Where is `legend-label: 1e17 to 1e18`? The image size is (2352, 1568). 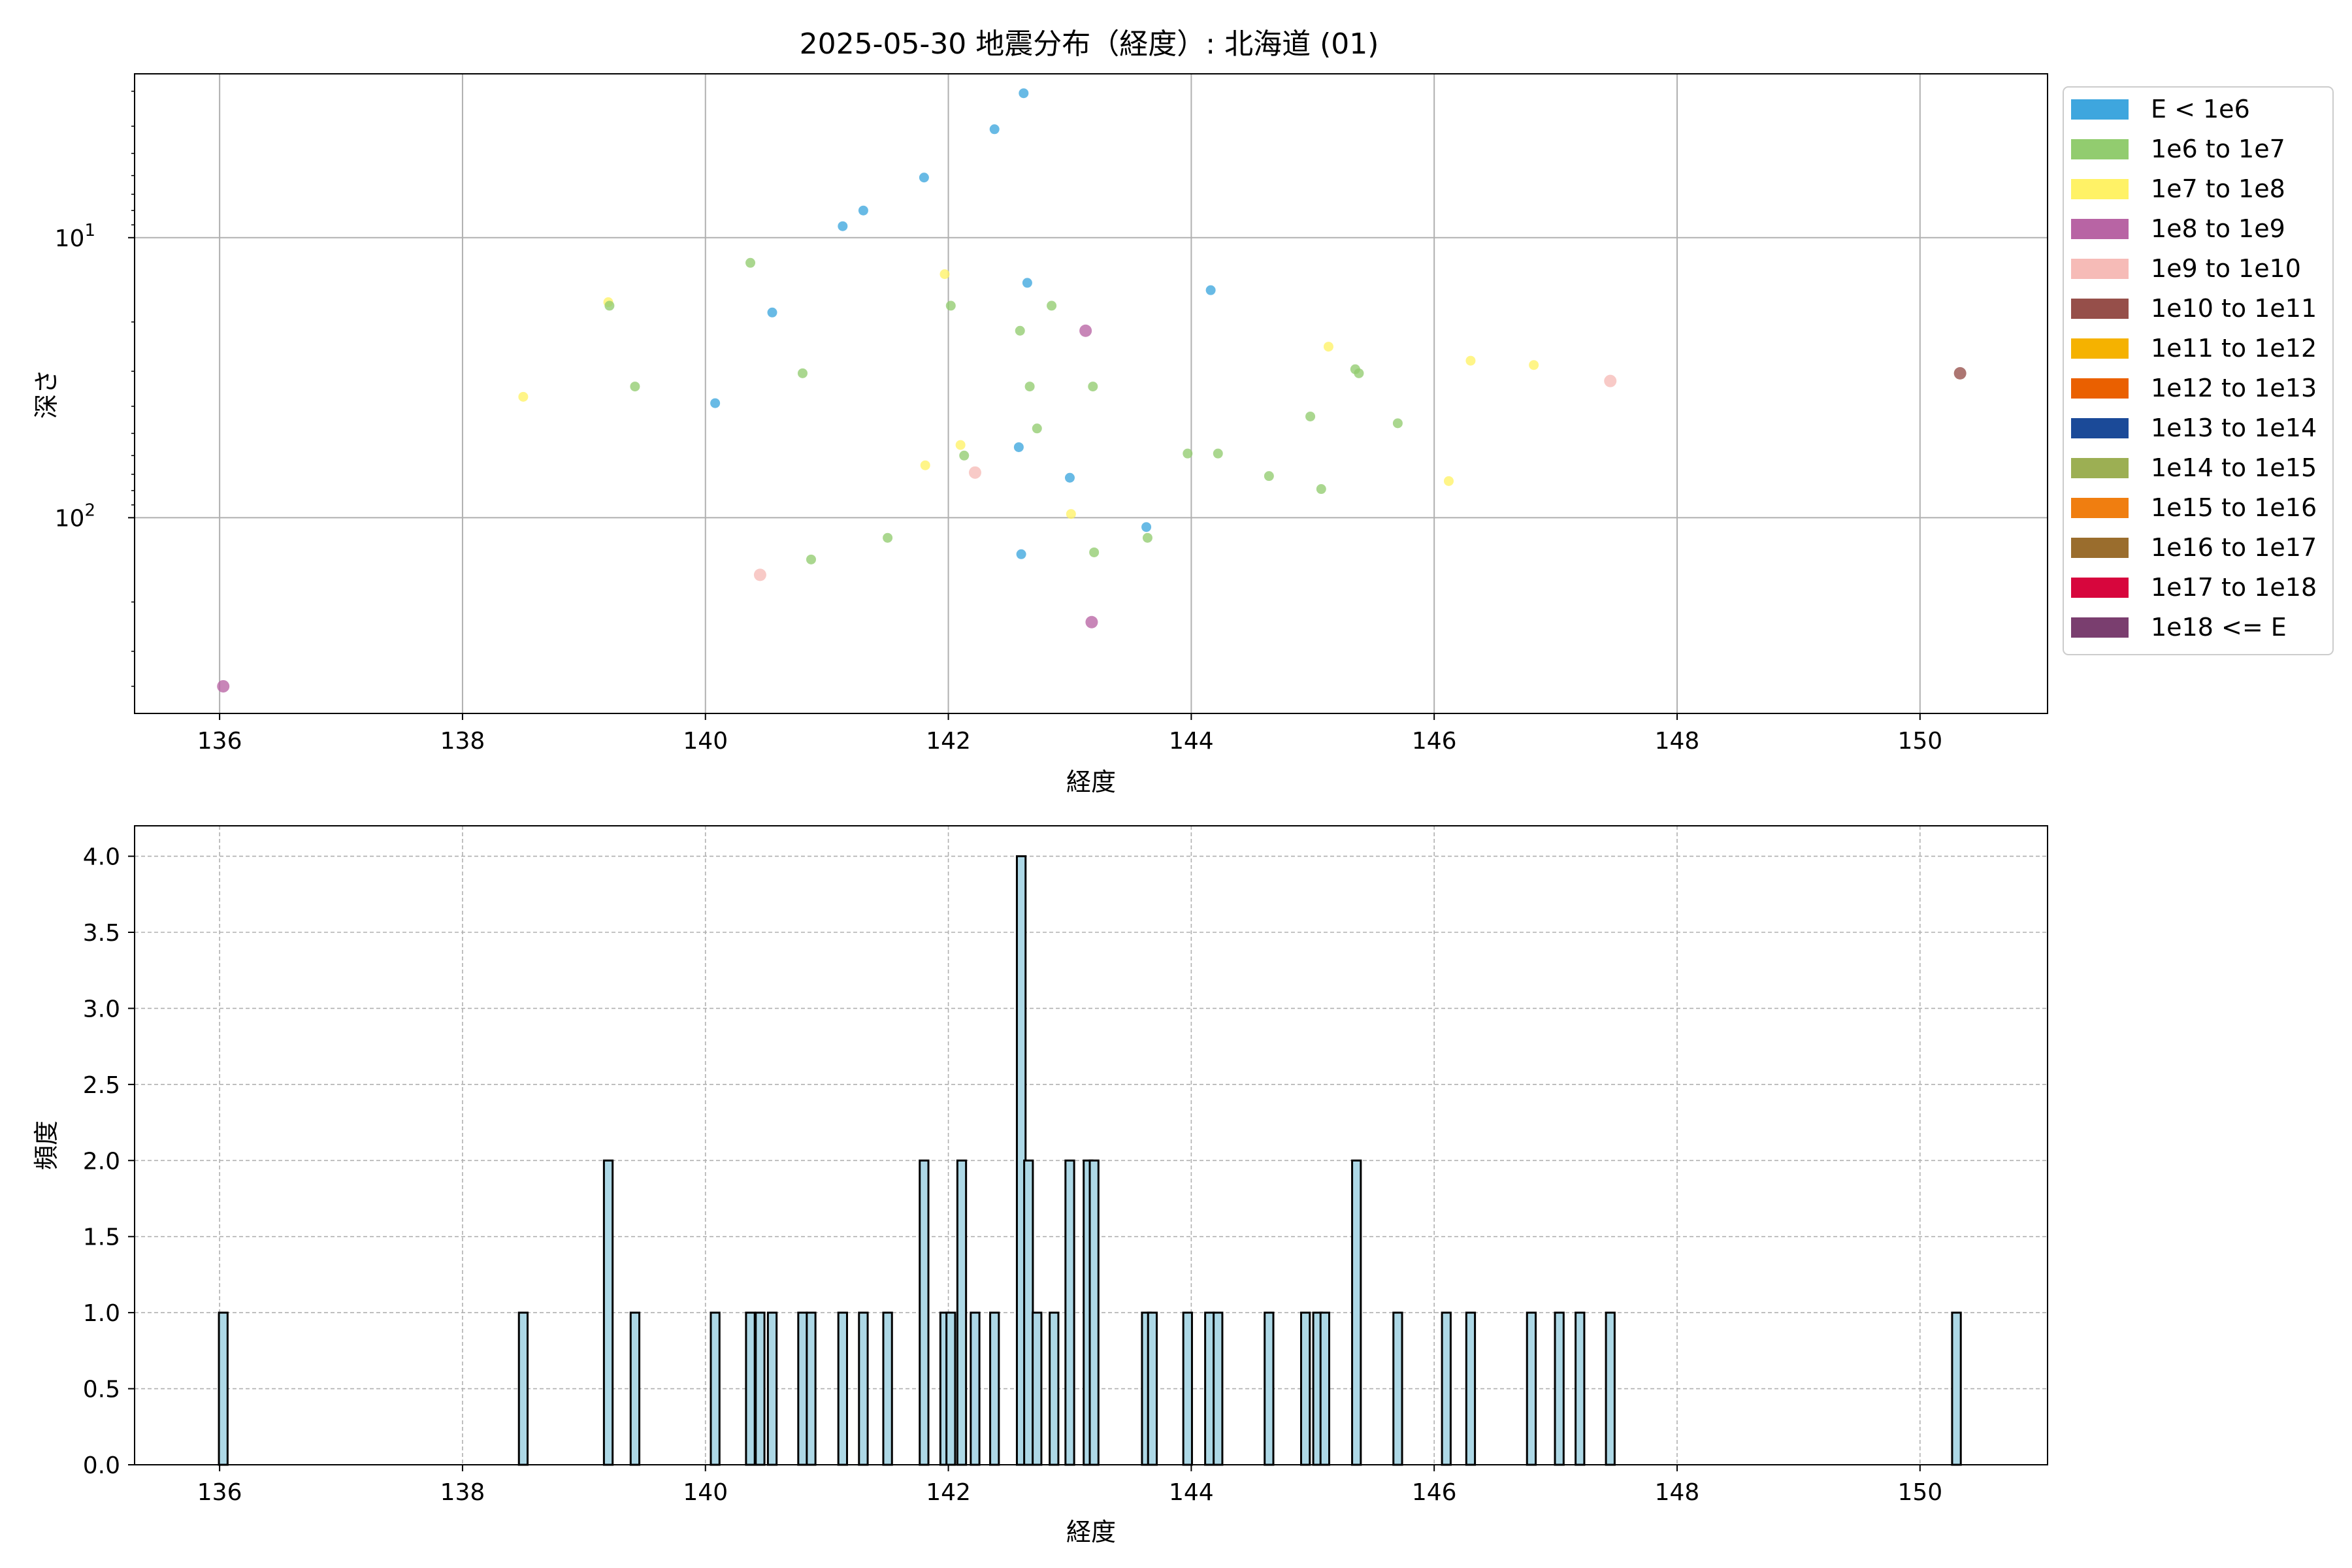
legend-label: 1e17 to 1e18 is located at coordinates (2234, 587).